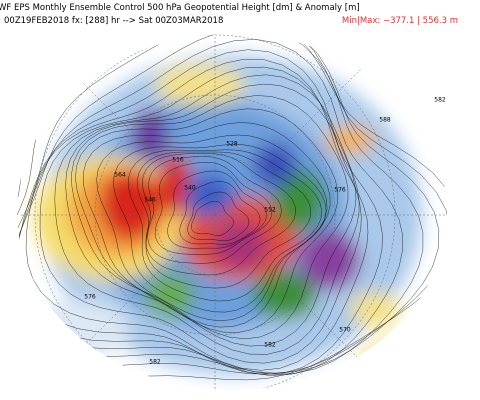 Image resolution: width=480 pixels, height=400 pixels. What do you see at coordinates (150, 200) in the screenshot?
I see `contour-label: 546` at bounding box center [150, 200].